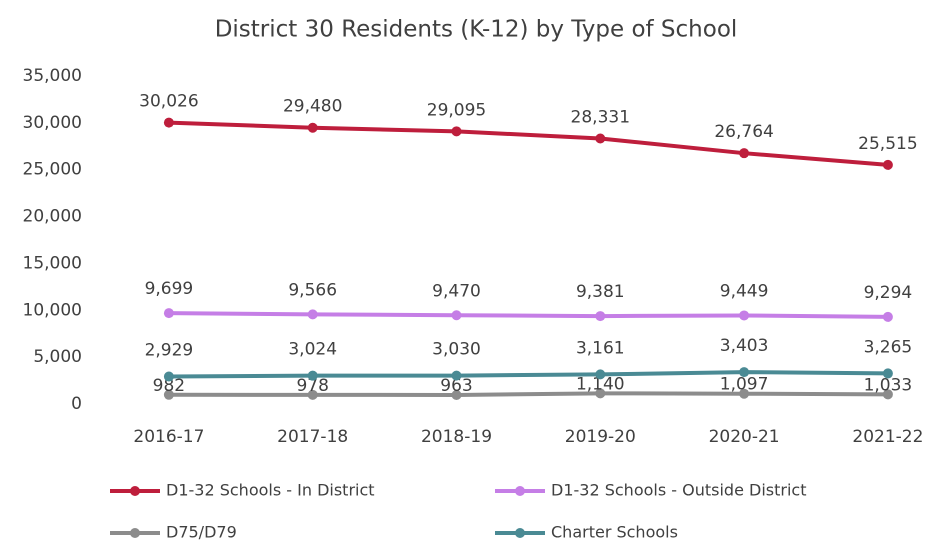  I want to click on data-label: 3,161, so click(600, 348).